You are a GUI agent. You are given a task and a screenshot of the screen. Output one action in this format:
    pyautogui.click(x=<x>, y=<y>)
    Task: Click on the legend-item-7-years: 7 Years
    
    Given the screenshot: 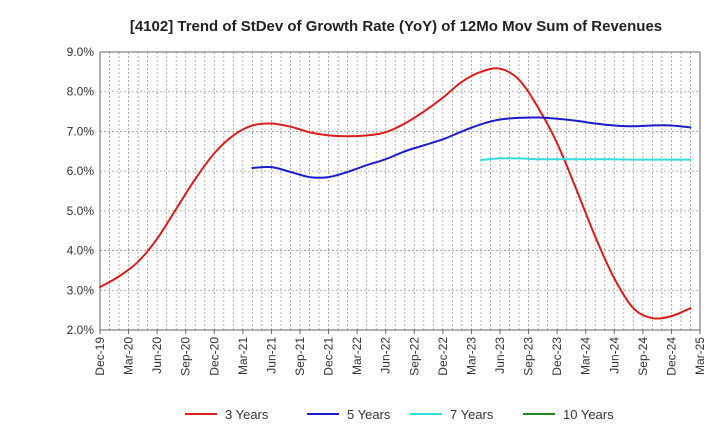 What is the action you would take?
    pyautogui.click(x=452, y=414)
    